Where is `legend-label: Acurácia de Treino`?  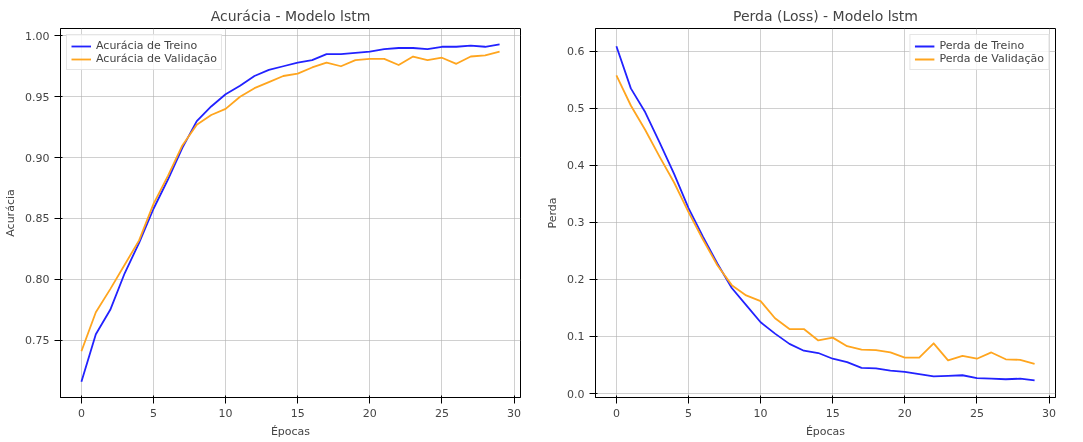
legend-label: Acurácia de Treino is located at coordinates (147, 45).